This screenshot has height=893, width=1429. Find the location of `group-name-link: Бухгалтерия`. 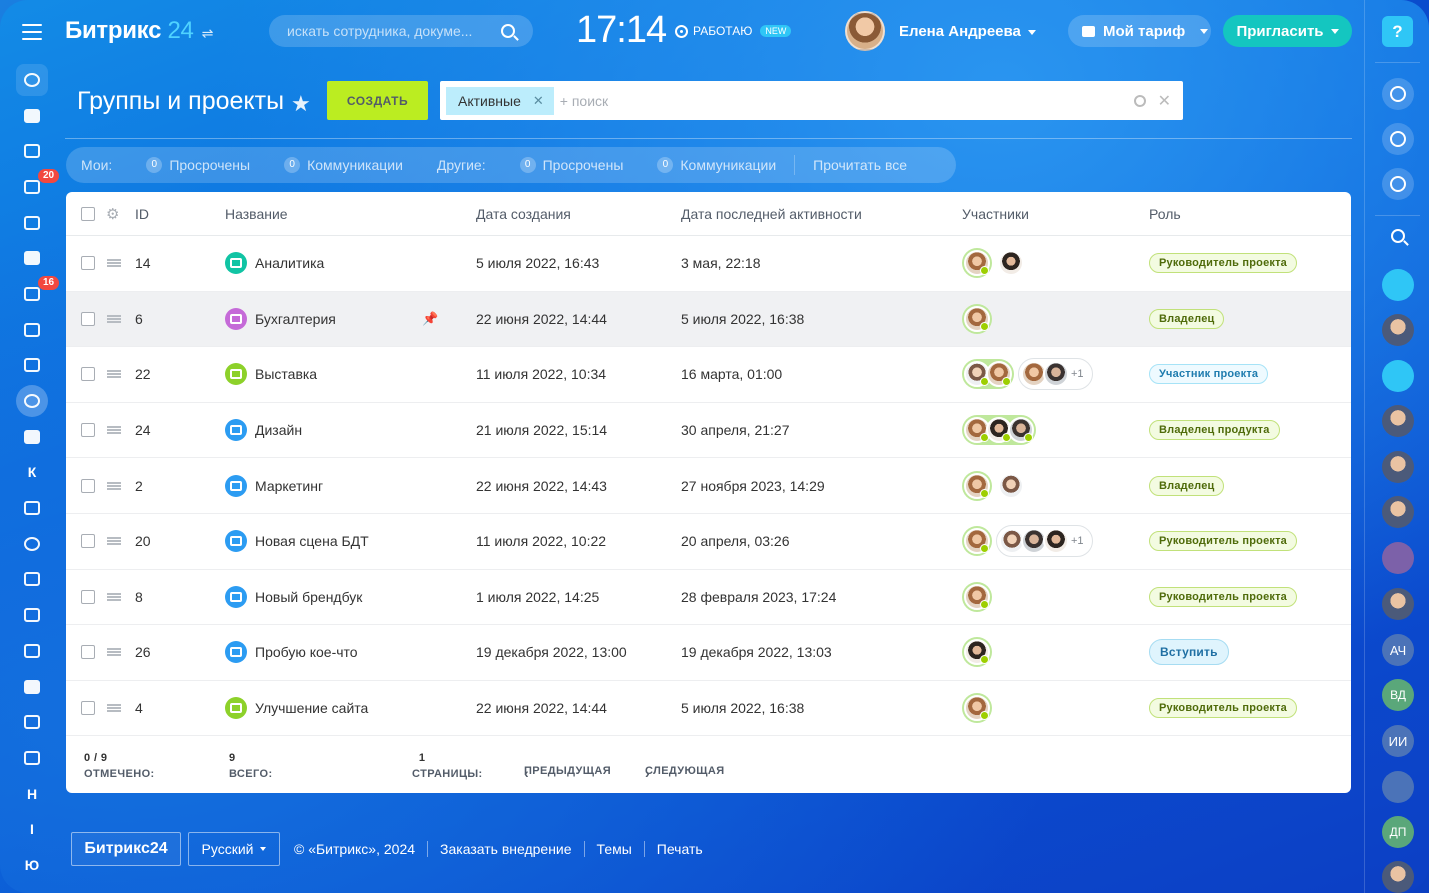

group-name-link: Бухгалтерия is located at coordinates (295, 318).